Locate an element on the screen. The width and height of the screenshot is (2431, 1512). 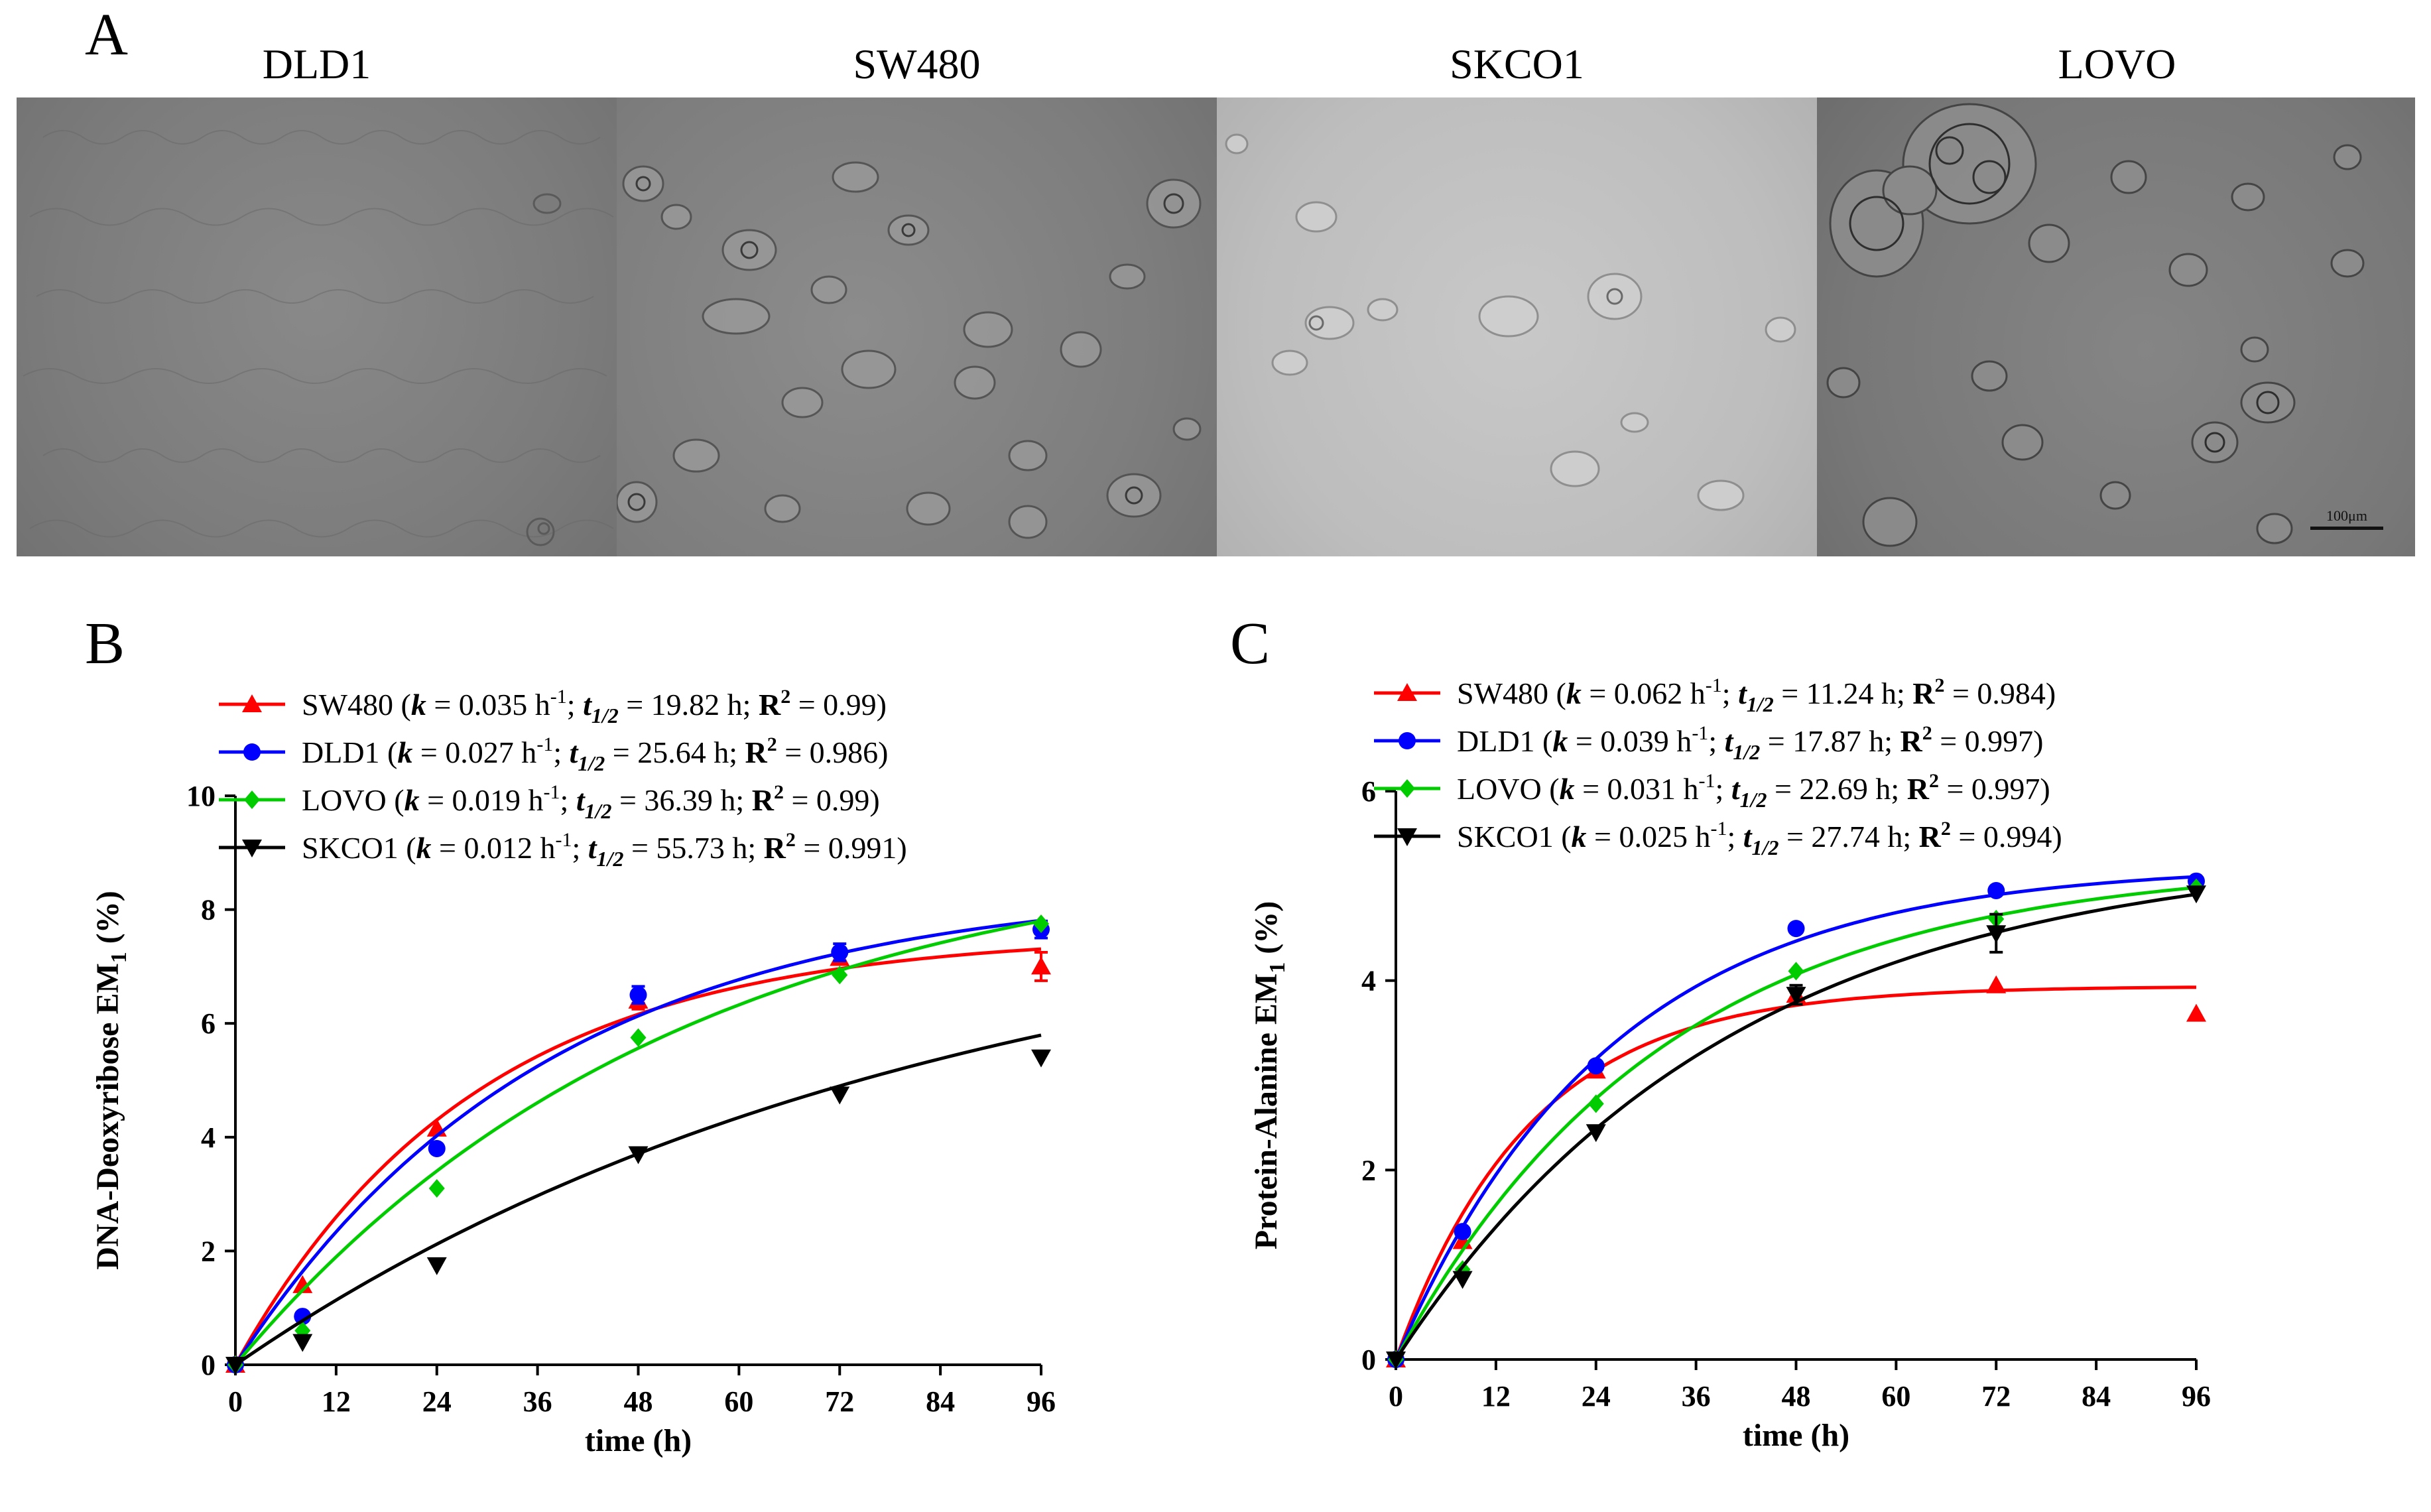
chart-b-y-tick-label: 10 is located at coordinates (201, 796).